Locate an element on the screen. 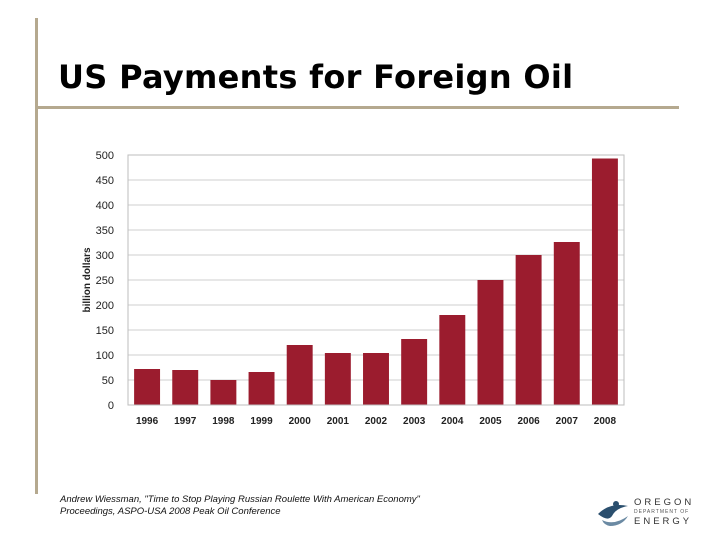 This screenshot has height=540, width=720. bar-1997 is located at coordinates (185, 387).